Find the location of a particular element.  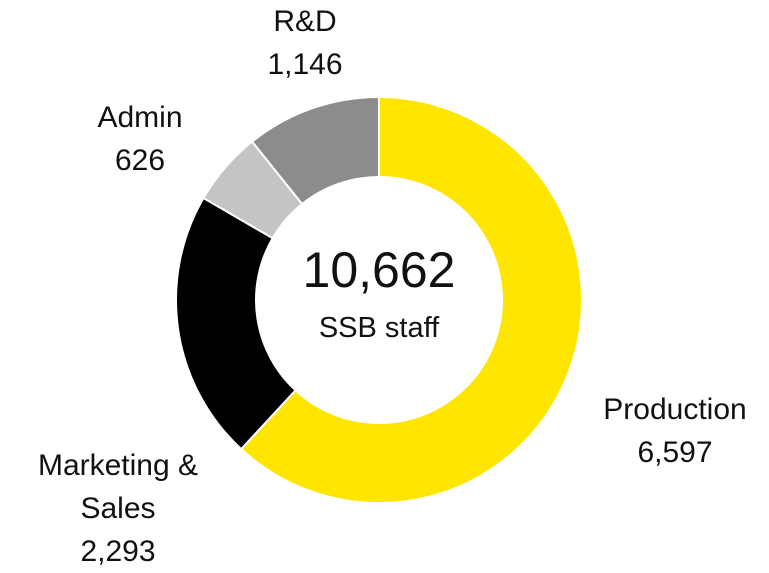

center-subtitle: SSB staff is located at coordinates (379, 328).